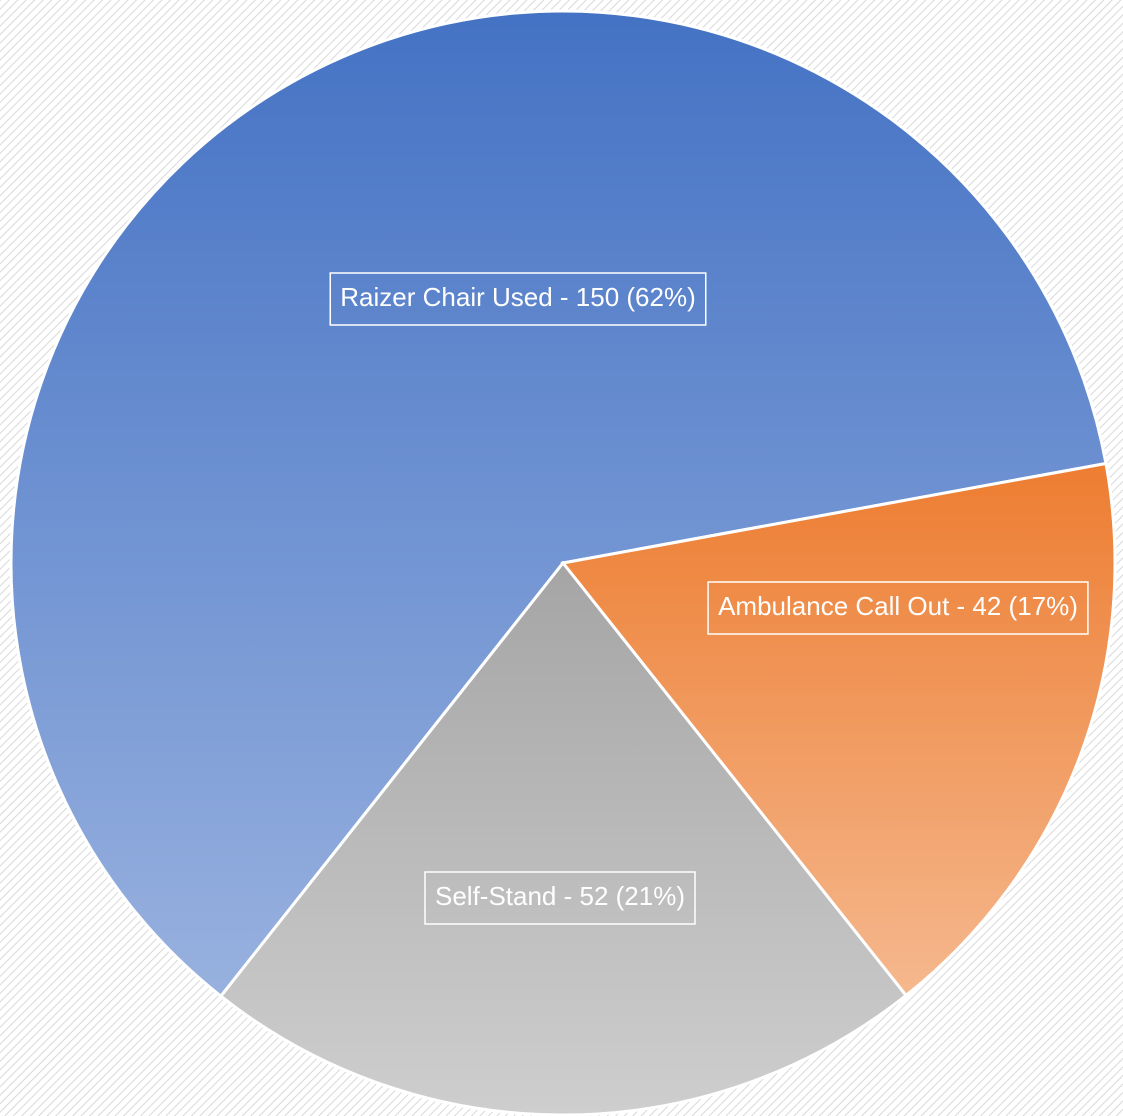 The image size is (1123, 1116). I want to click on data-label: Ambulance Call Out - 42 (17%), so click(898, 606).